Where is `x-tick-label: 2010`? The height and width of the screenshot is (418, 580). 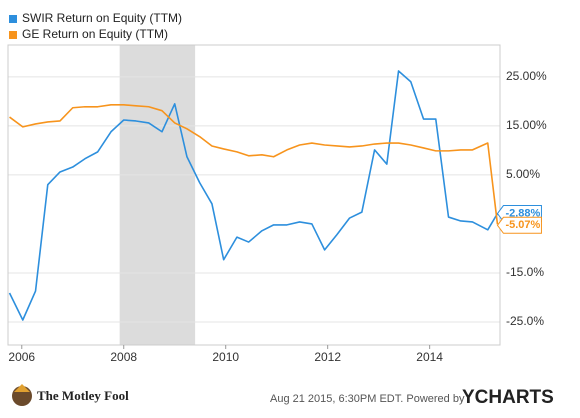
x-tick-label: 2010 is located at coordinates (225, 357).